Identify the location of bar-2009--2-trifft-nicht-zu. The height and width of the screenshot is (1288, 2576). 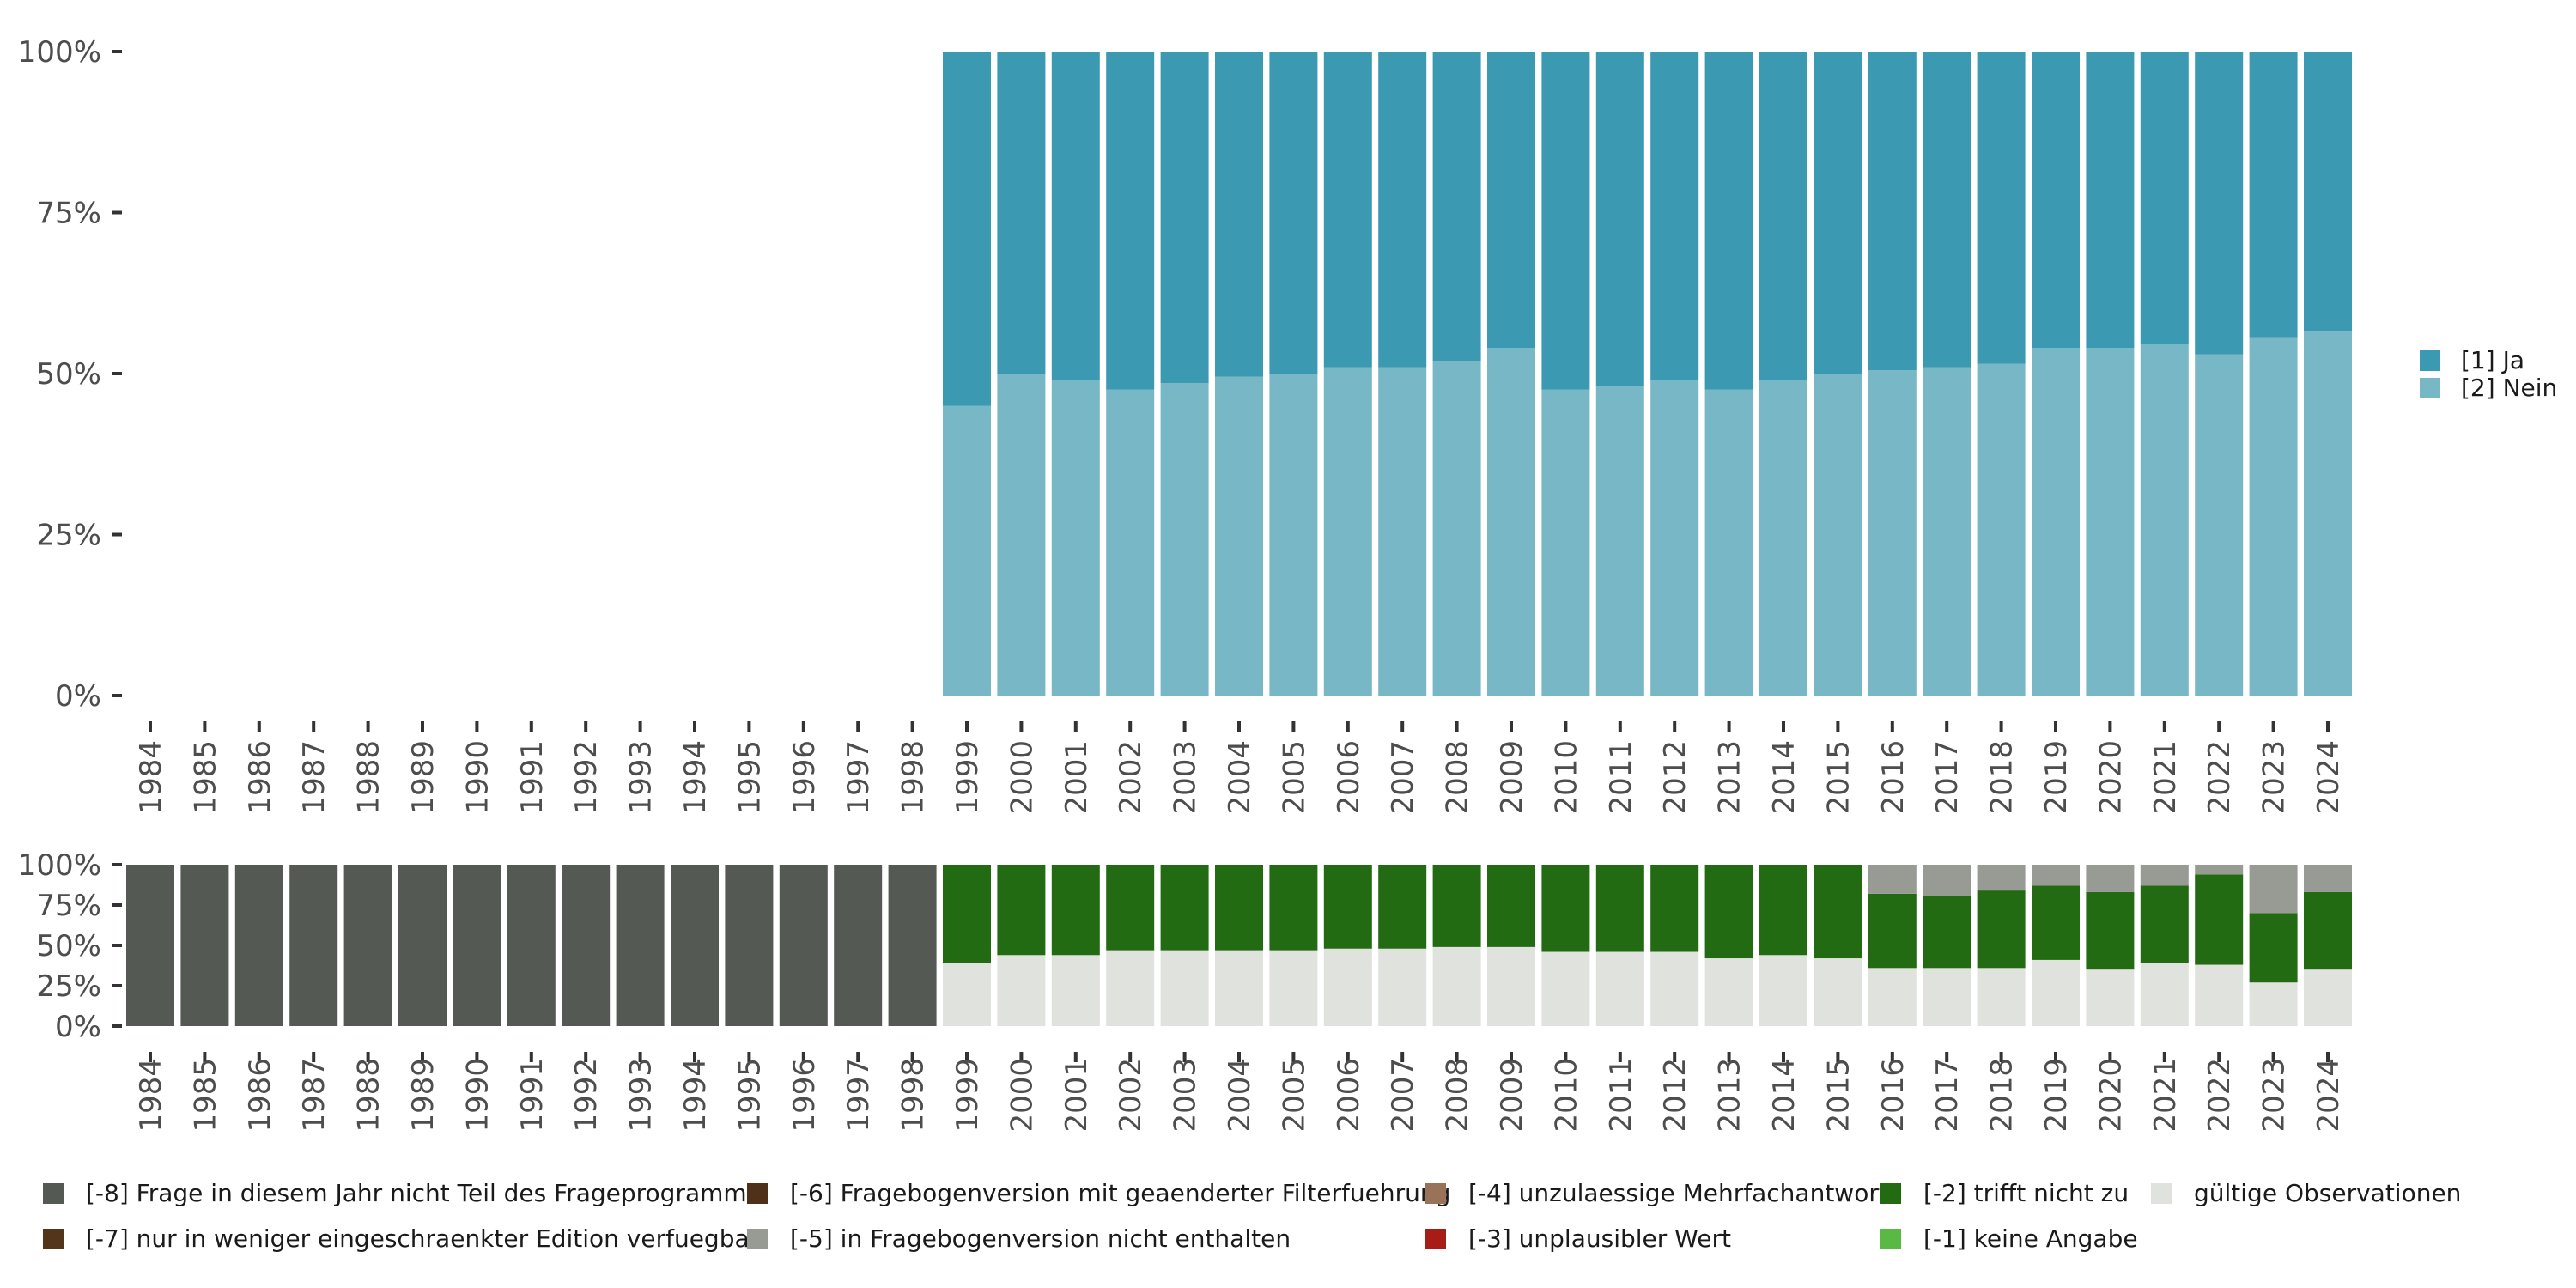
(1511, 906).